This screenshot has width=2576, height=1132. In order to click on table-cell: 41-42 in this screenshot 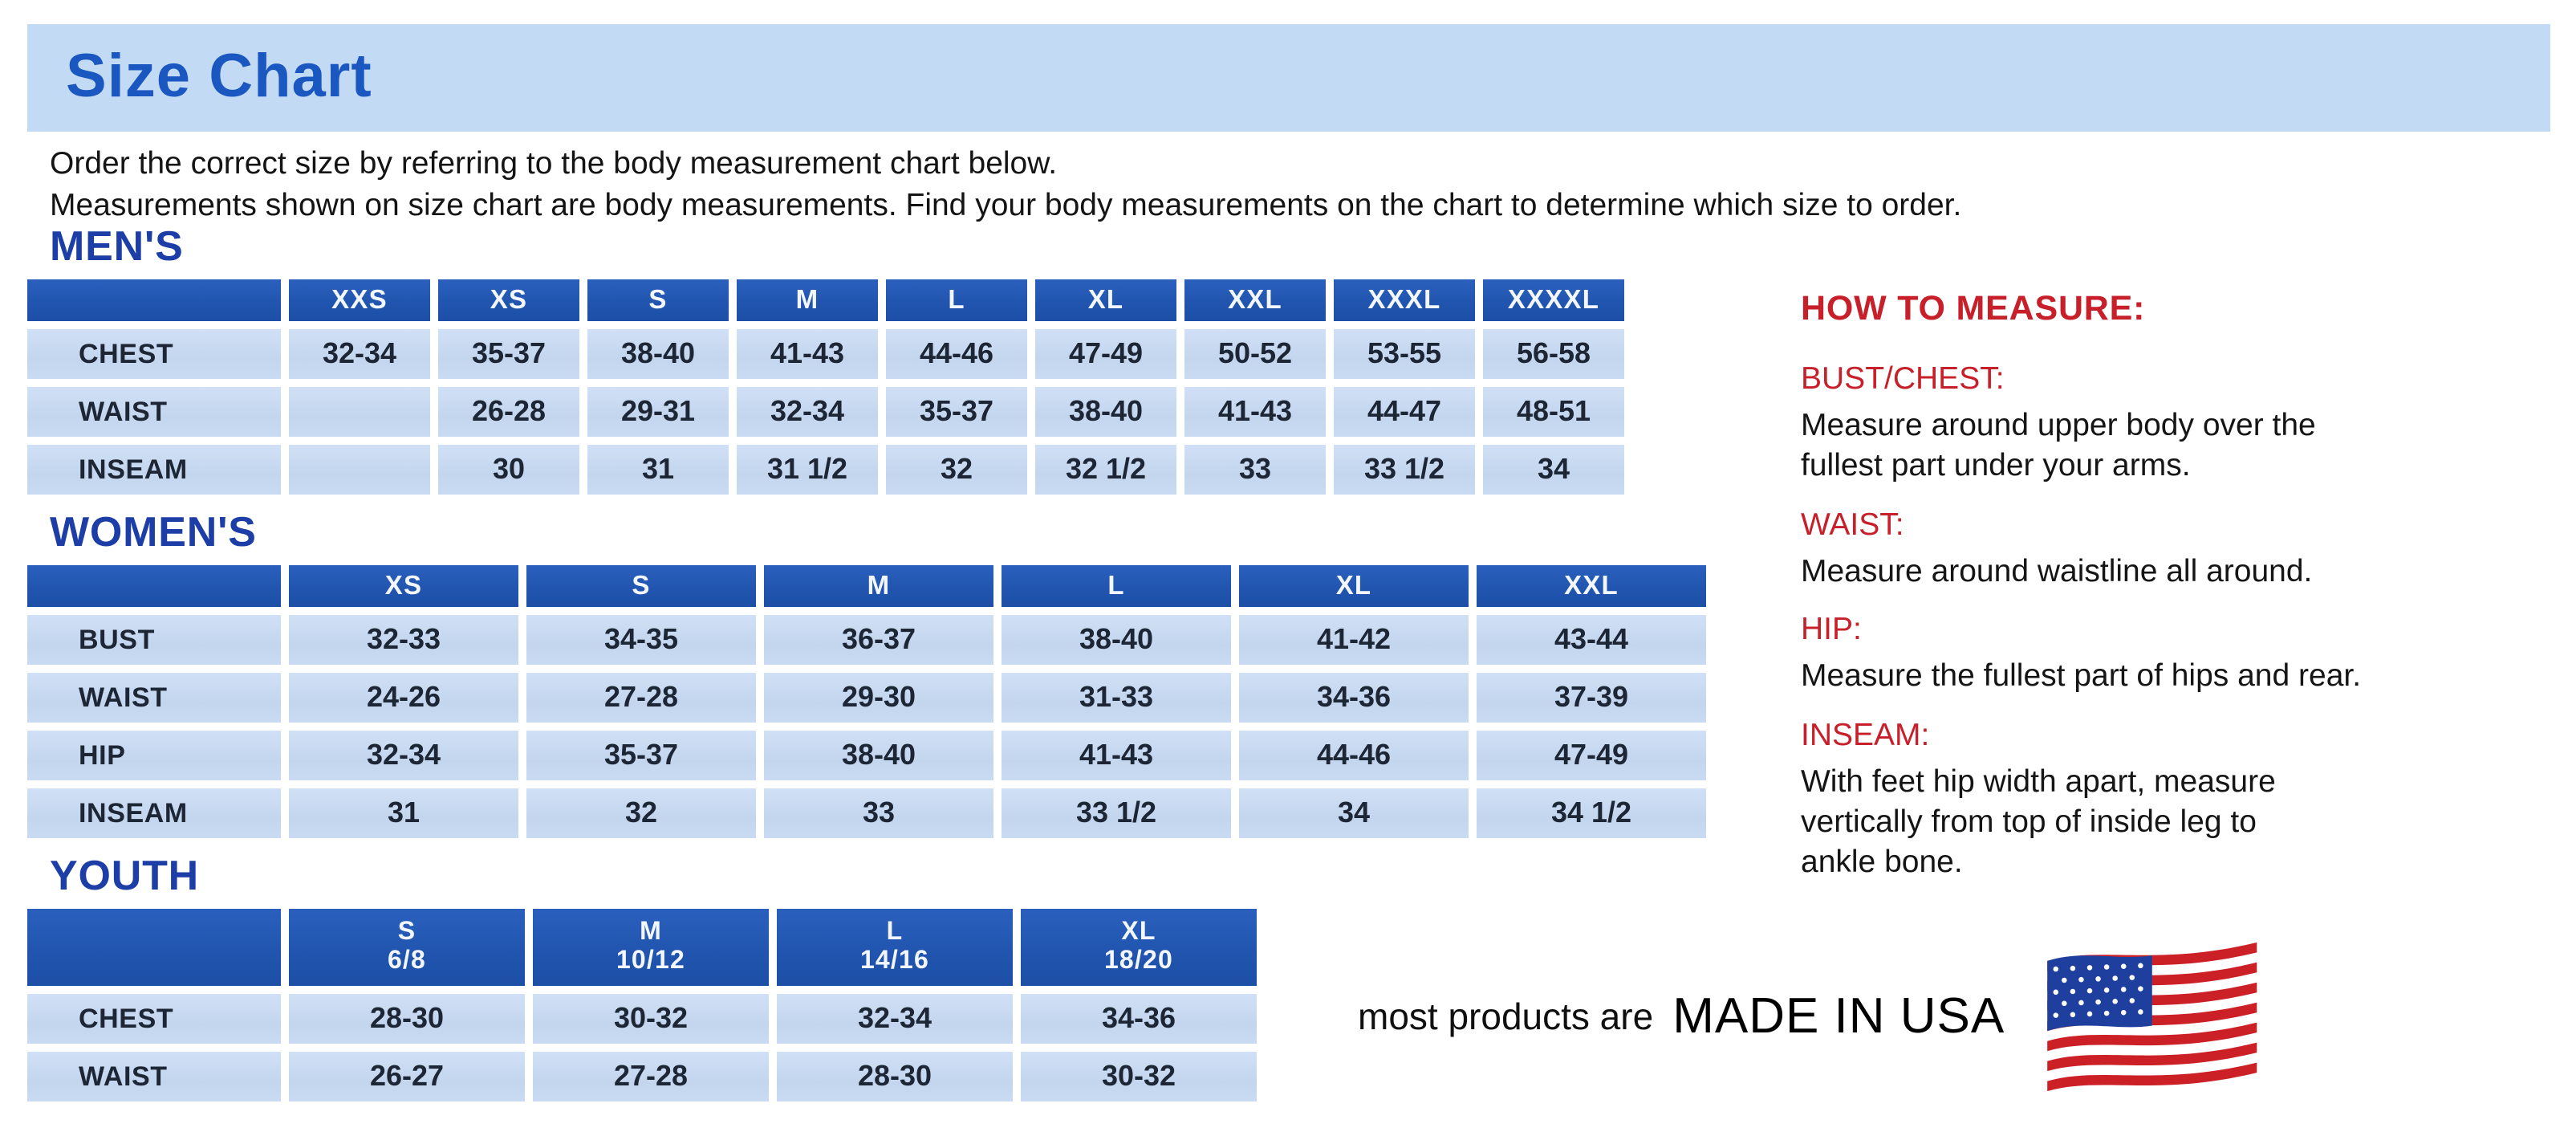, I will do `click(1354, 640)`.